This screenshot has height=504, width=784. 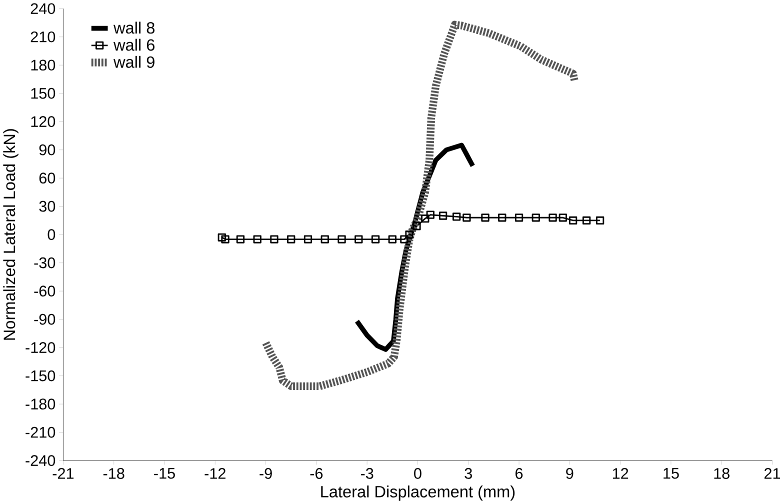 I want to click on legend-label: wall 9, so click(x=133, y=62).